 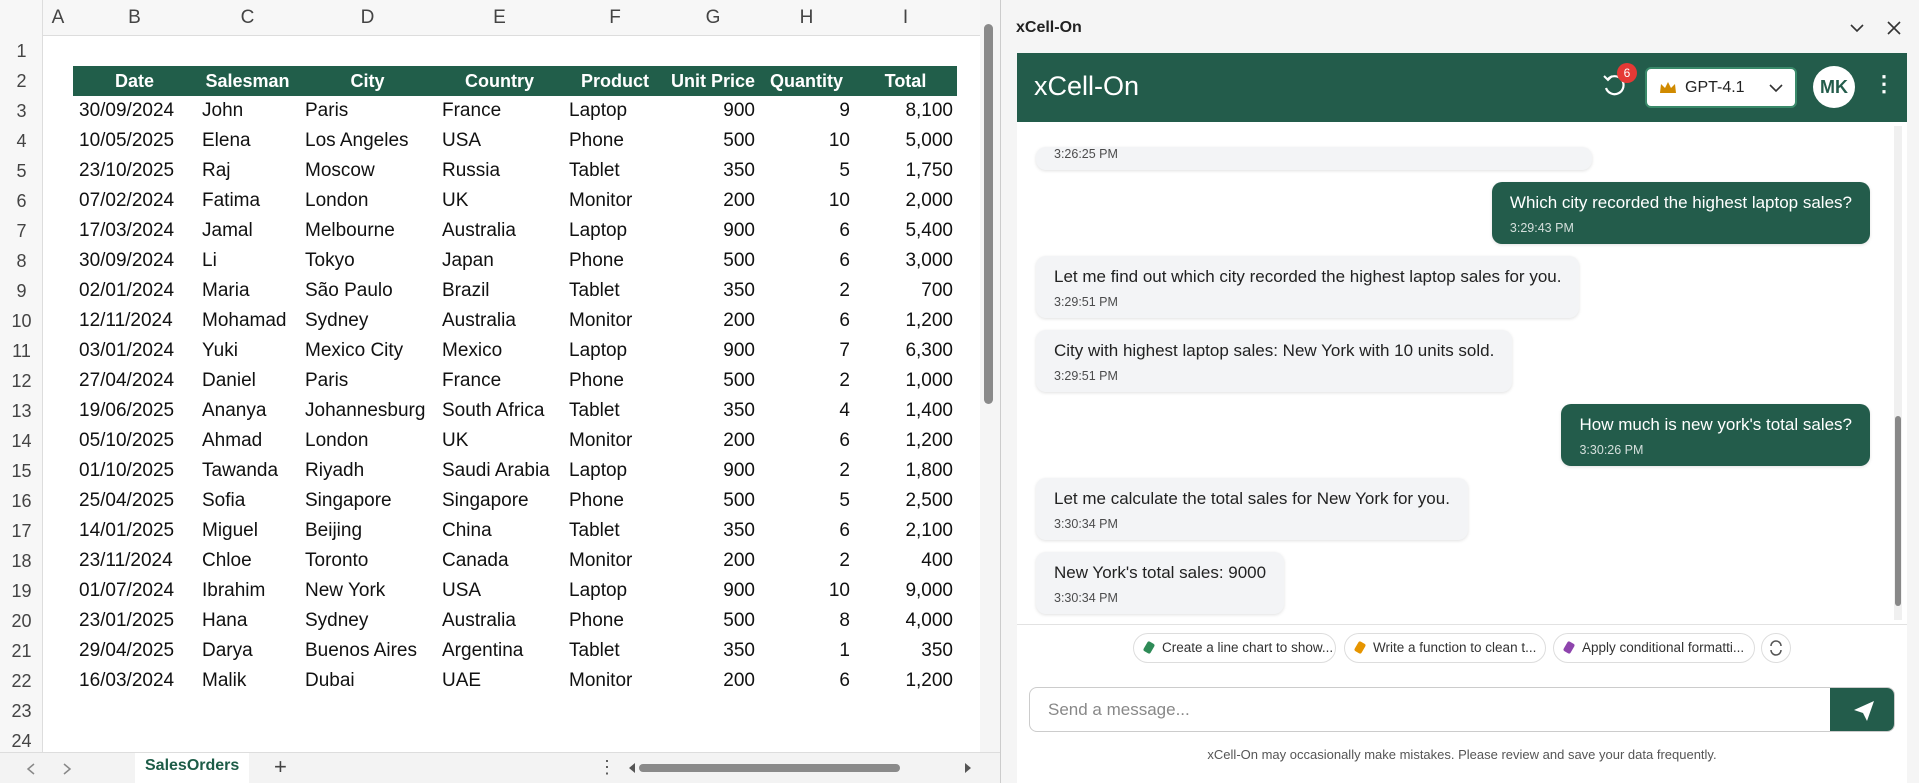 What do you see at coordinates (21, 231) in the screenshot?
I see `row-number: 7` at bounding box center [21, 231].